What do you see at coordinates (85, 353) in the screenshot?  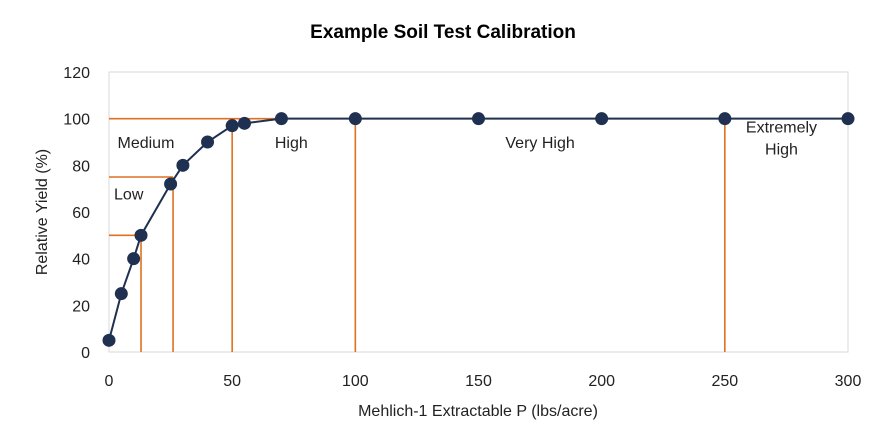 I see `y-tick-label: 0` at bounding box center [85, 353].